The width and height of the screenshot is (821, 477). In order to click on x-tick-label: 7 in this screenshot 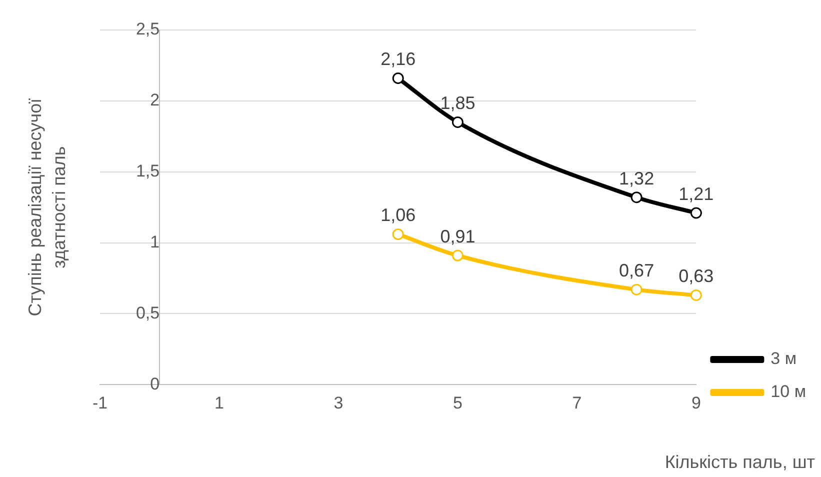, I will do `click(577, 402)`.